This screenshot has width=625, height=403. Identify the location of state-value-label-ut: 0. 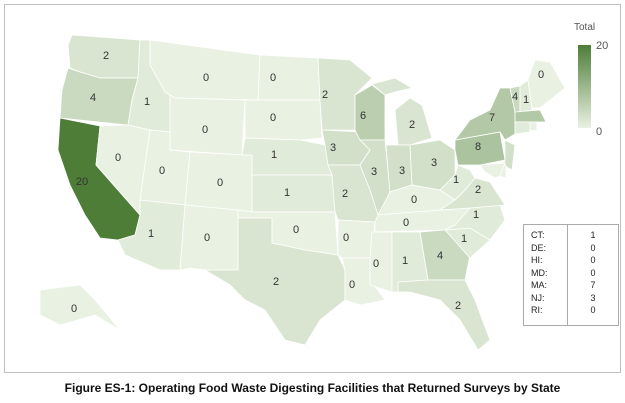
(162, 171).